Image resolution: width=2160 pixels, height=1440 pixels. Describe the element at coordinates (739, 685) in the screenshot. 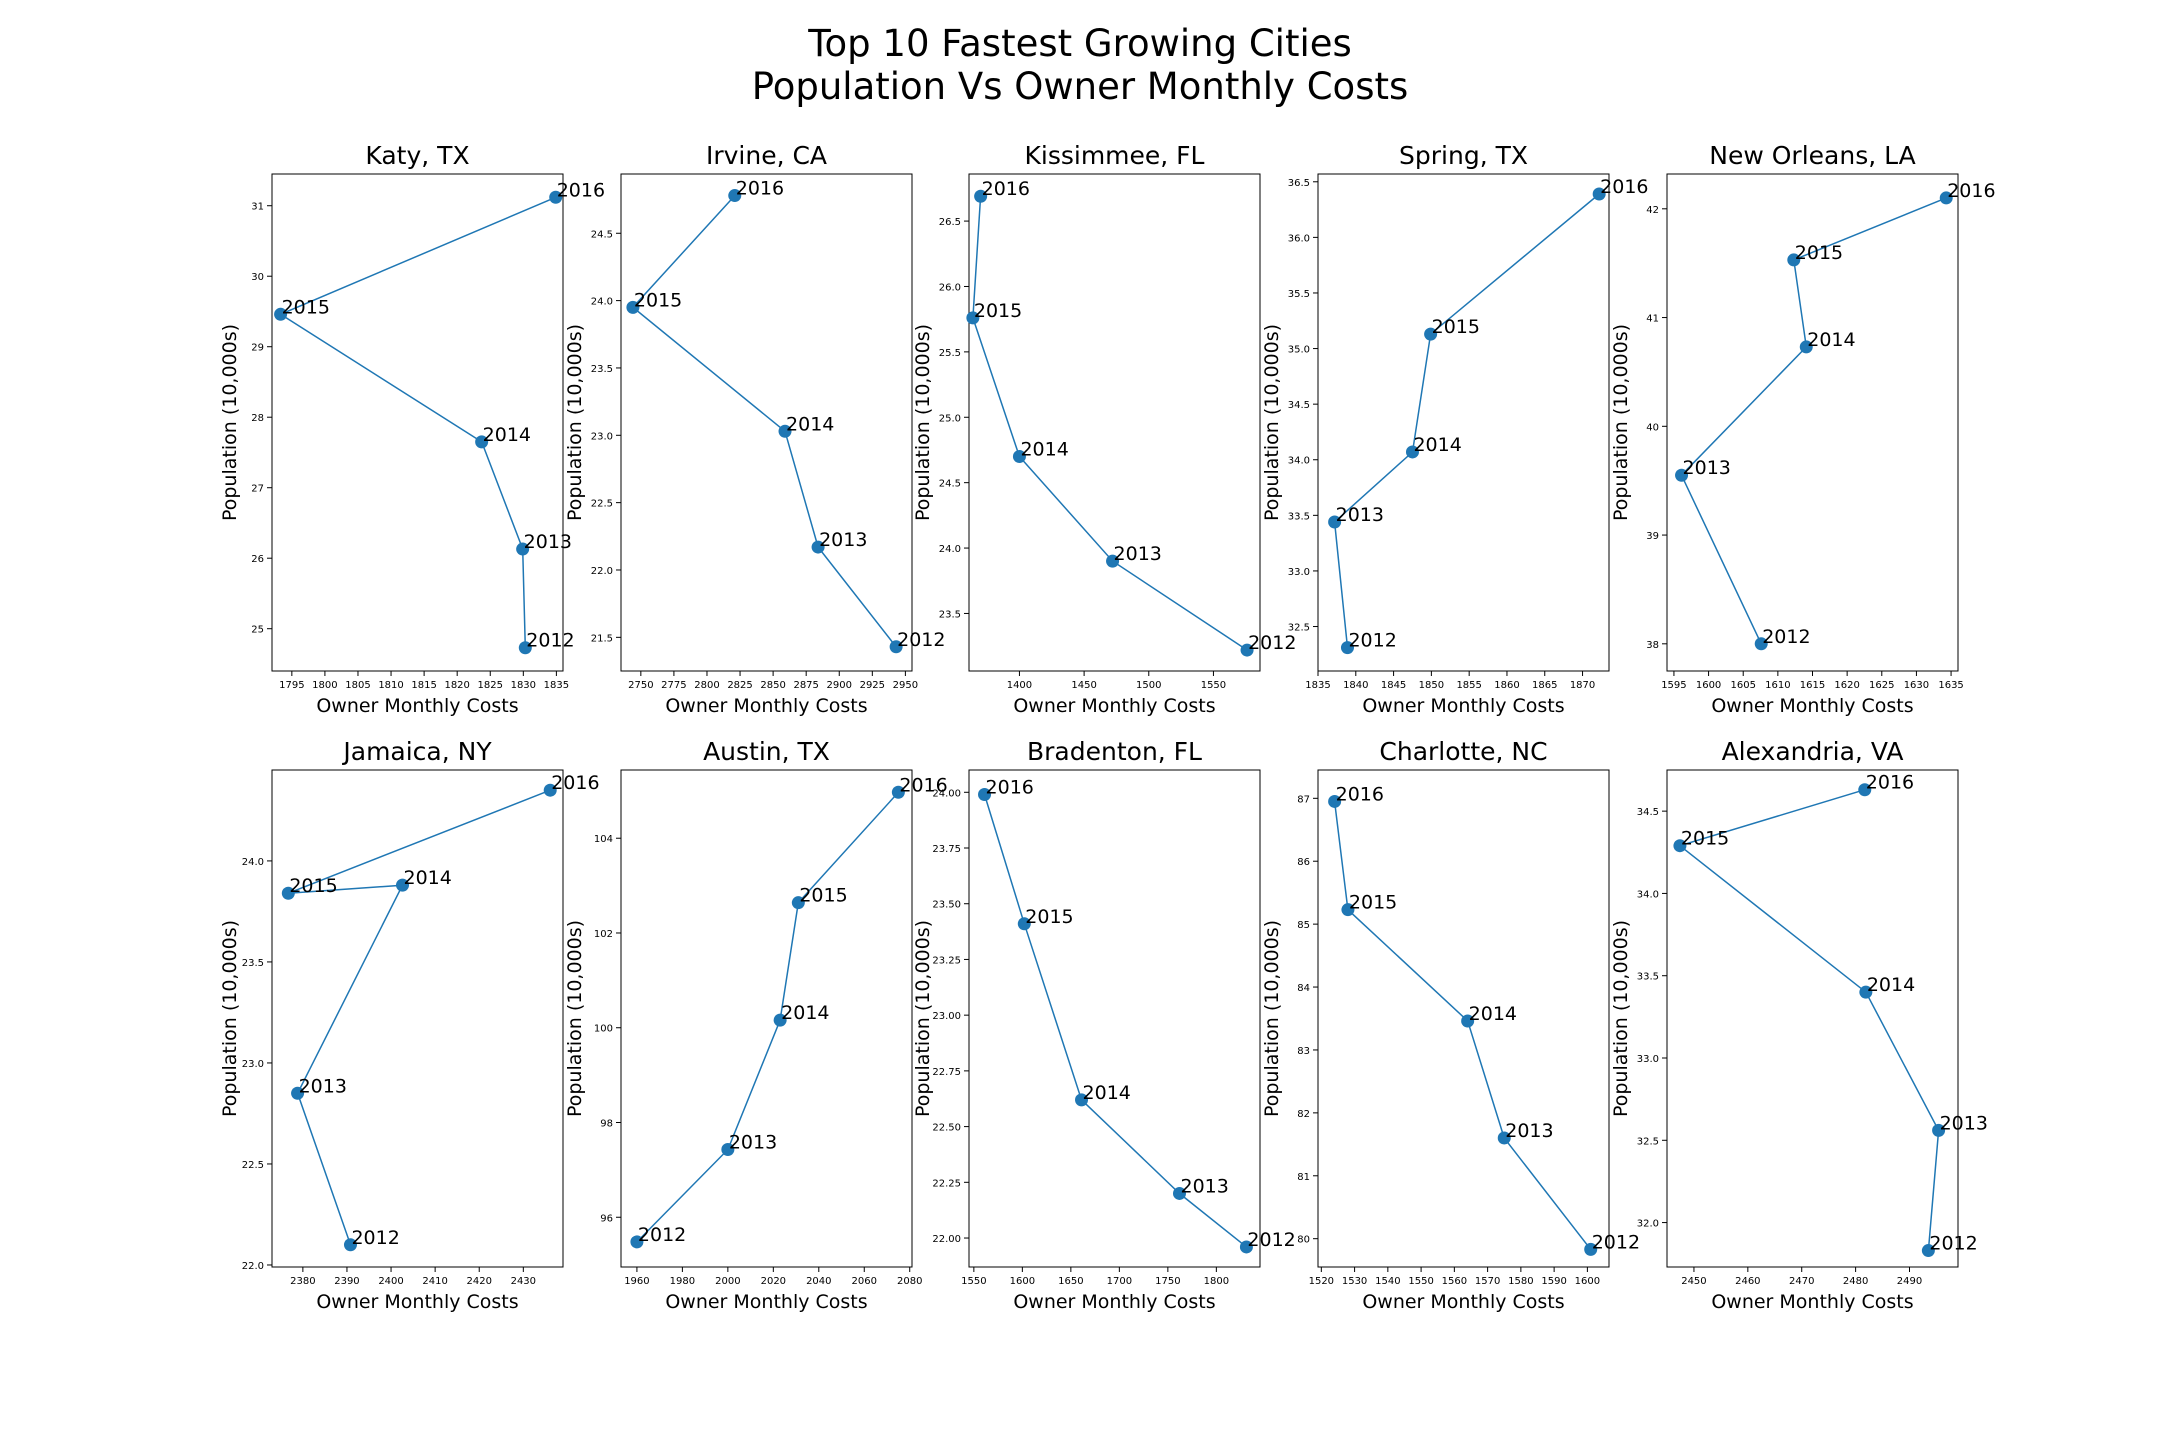

I see `x-tick-label: 2825` at that location.